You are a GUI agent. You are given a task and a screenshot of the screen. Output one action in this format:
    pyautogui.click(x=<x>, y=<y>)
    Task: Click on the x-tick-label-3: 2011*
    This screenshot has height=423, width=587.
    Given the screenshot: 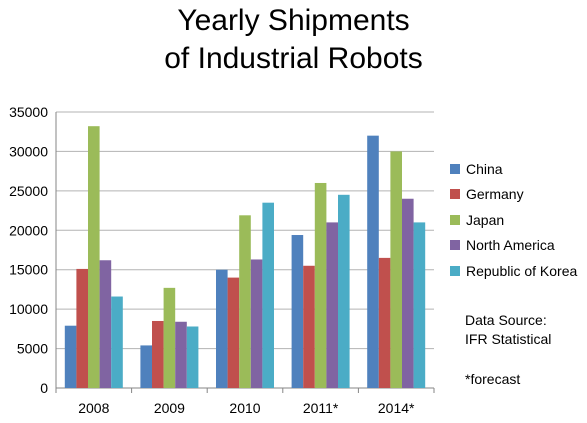 What is the action you would take?
    pyautogui.click(x=321, y=408)
    